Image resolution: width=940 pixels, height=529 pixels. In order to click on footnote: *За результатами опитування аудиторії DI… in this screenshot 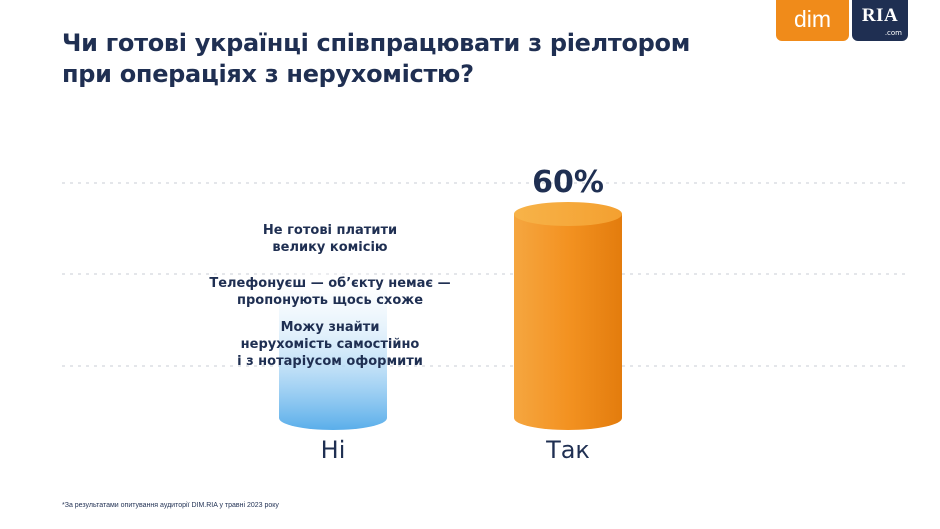, I will do `click(170, 505)`.